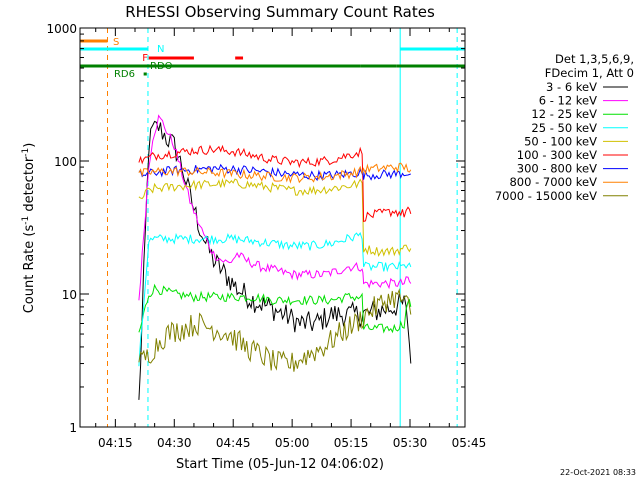 Image resolution: width=640 pixels, height=480 pixels. Describe the element at coordinates (469, 443) in the screenshot. I see `x-tick-label: 05:45` at that location.